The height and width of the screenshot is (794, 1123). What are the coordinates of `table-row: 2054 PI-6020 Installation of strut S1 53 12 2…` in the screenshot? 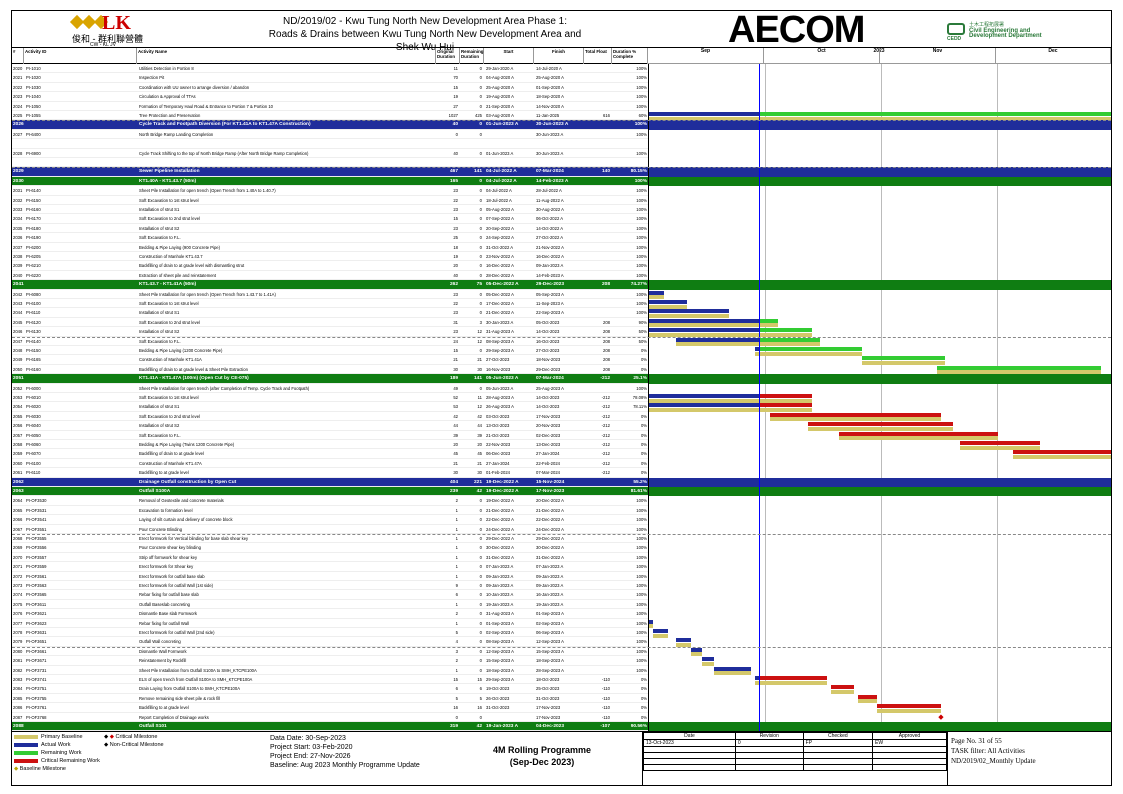 It's located at (330, 407).